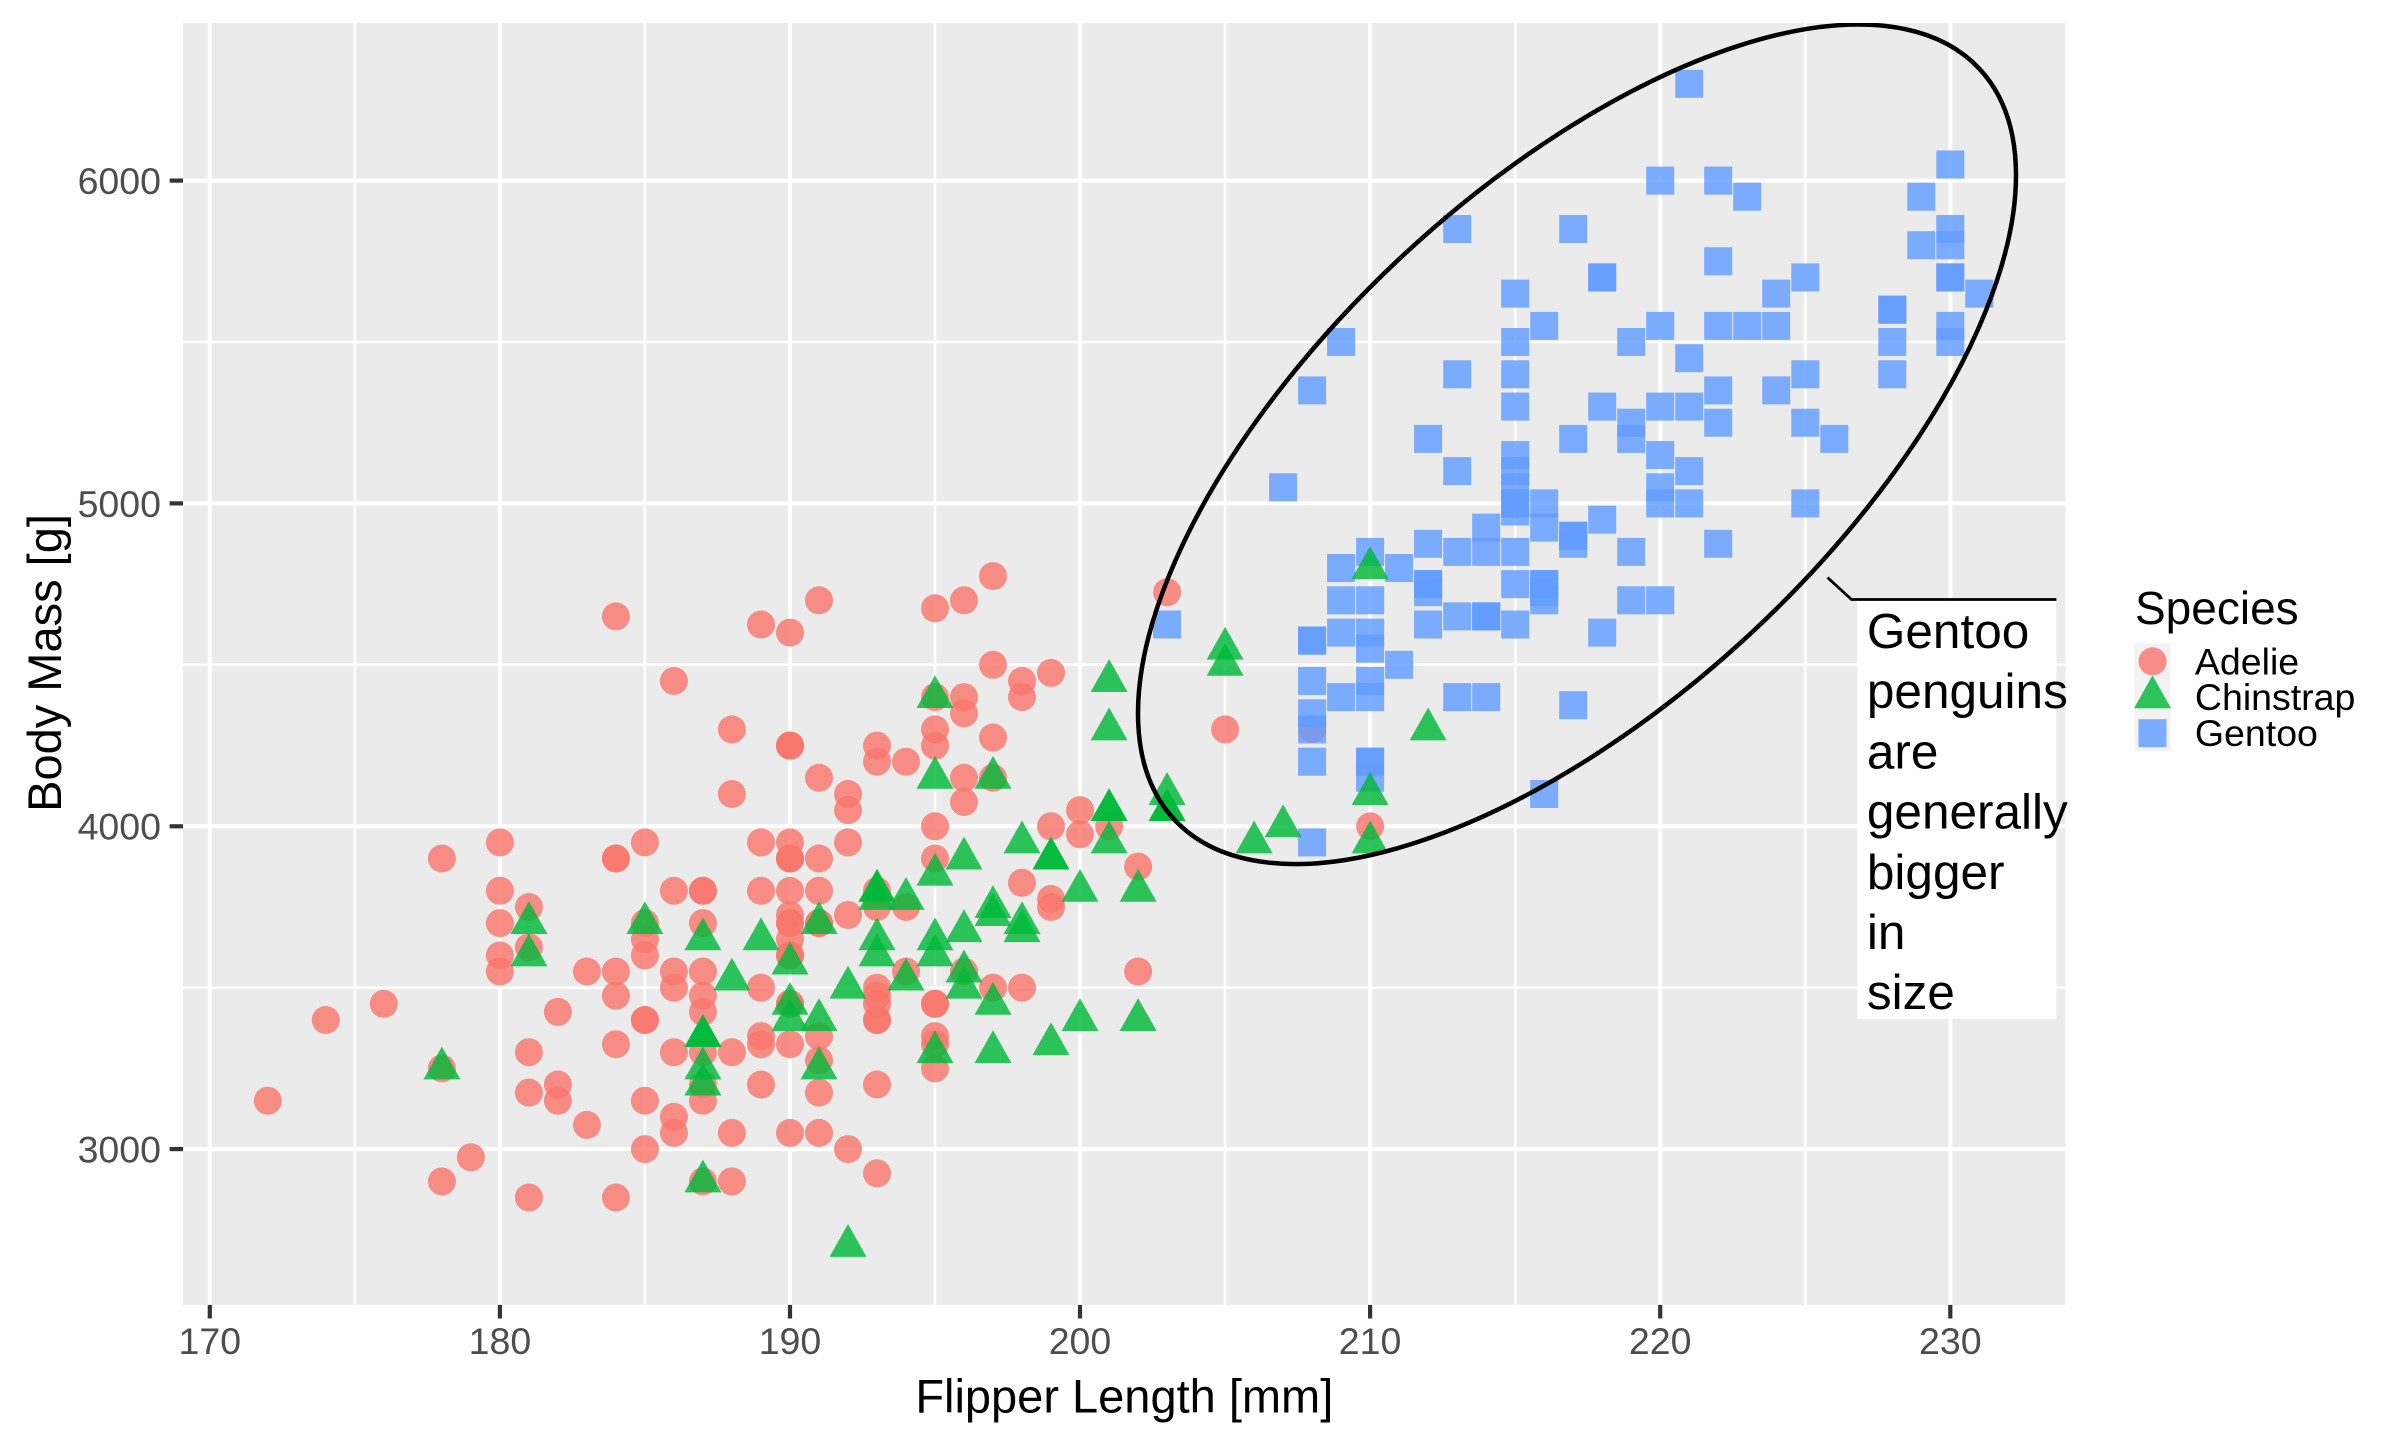 Image resolution: width=2400 pixels, height=1439 pixels. Describe the element at coordinates (790, 1341) in the screenshot. I see `svg-text: 190` at that location.